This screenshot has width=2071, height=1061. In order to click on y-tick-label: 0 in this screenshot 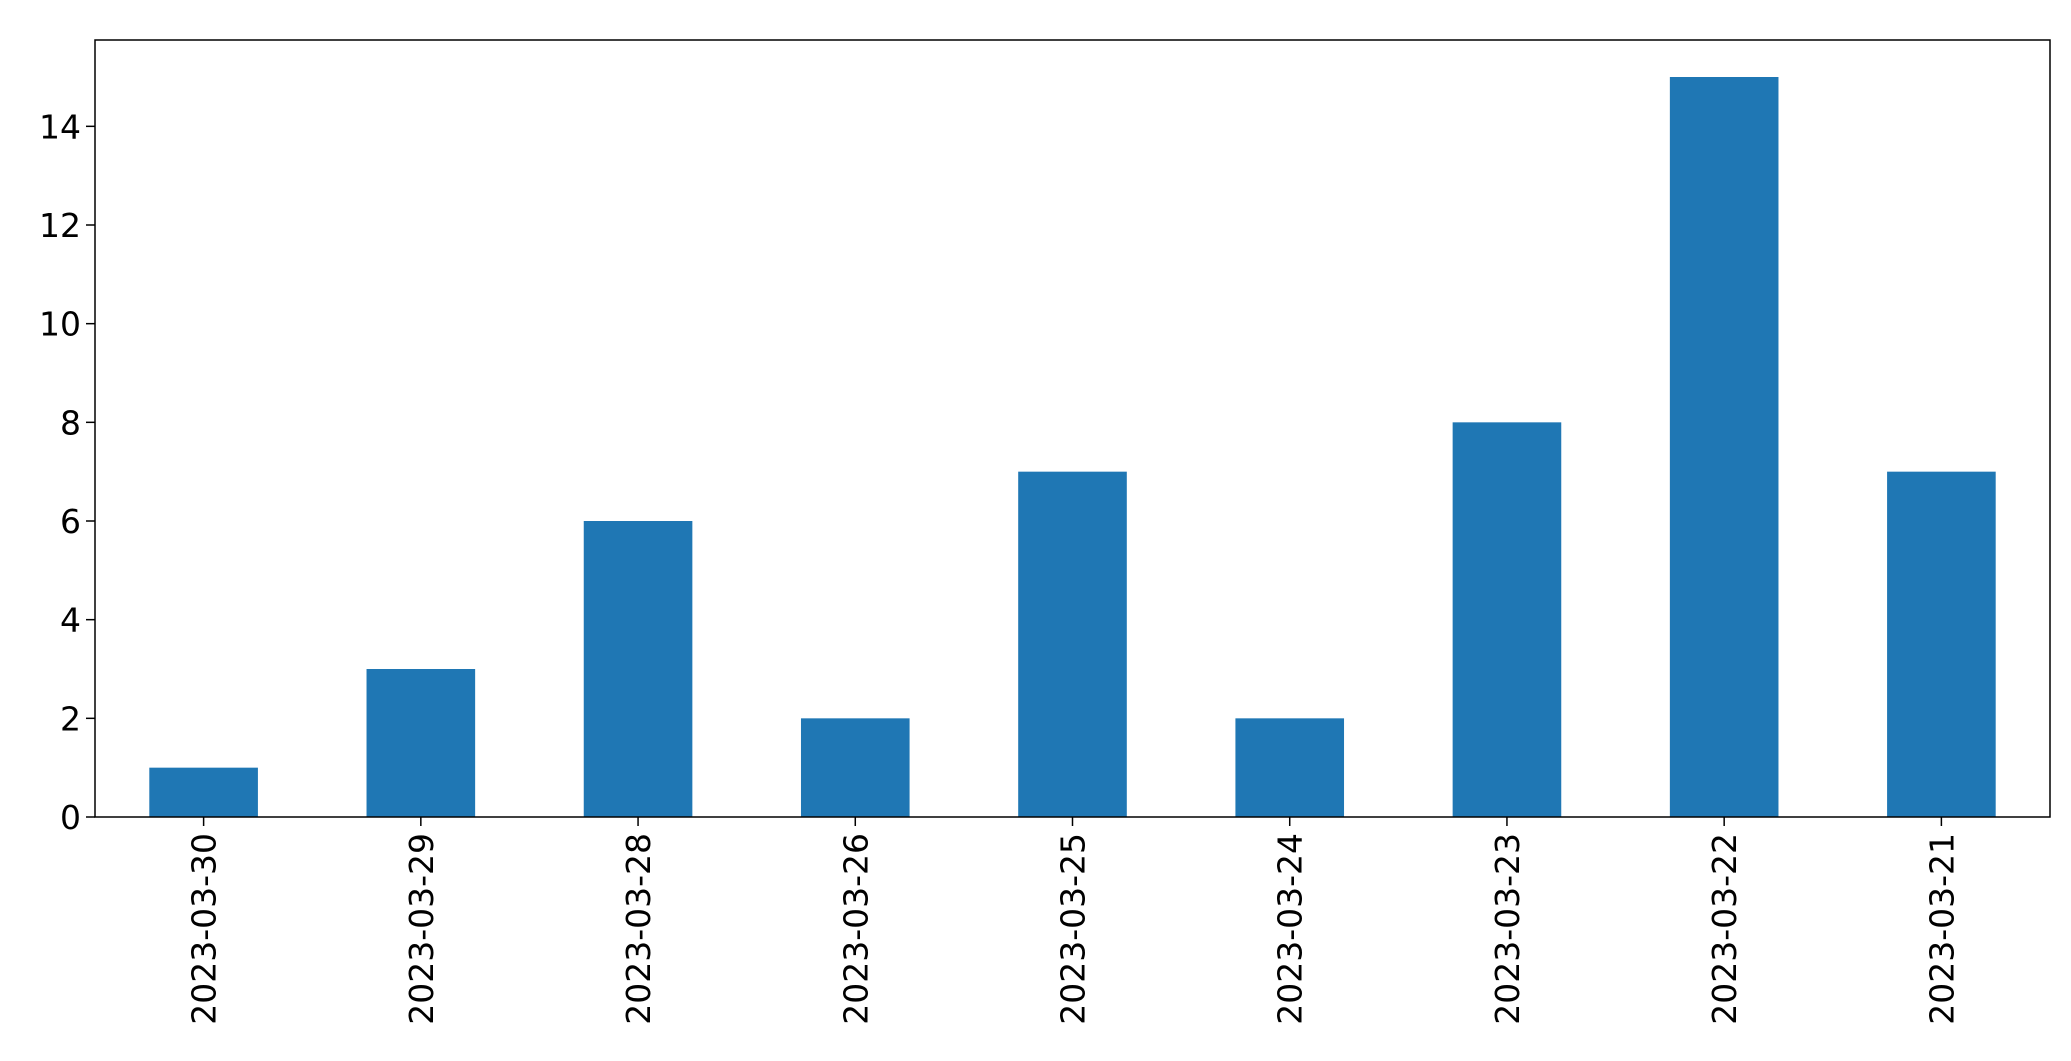, I will do `click(70, 817)`.